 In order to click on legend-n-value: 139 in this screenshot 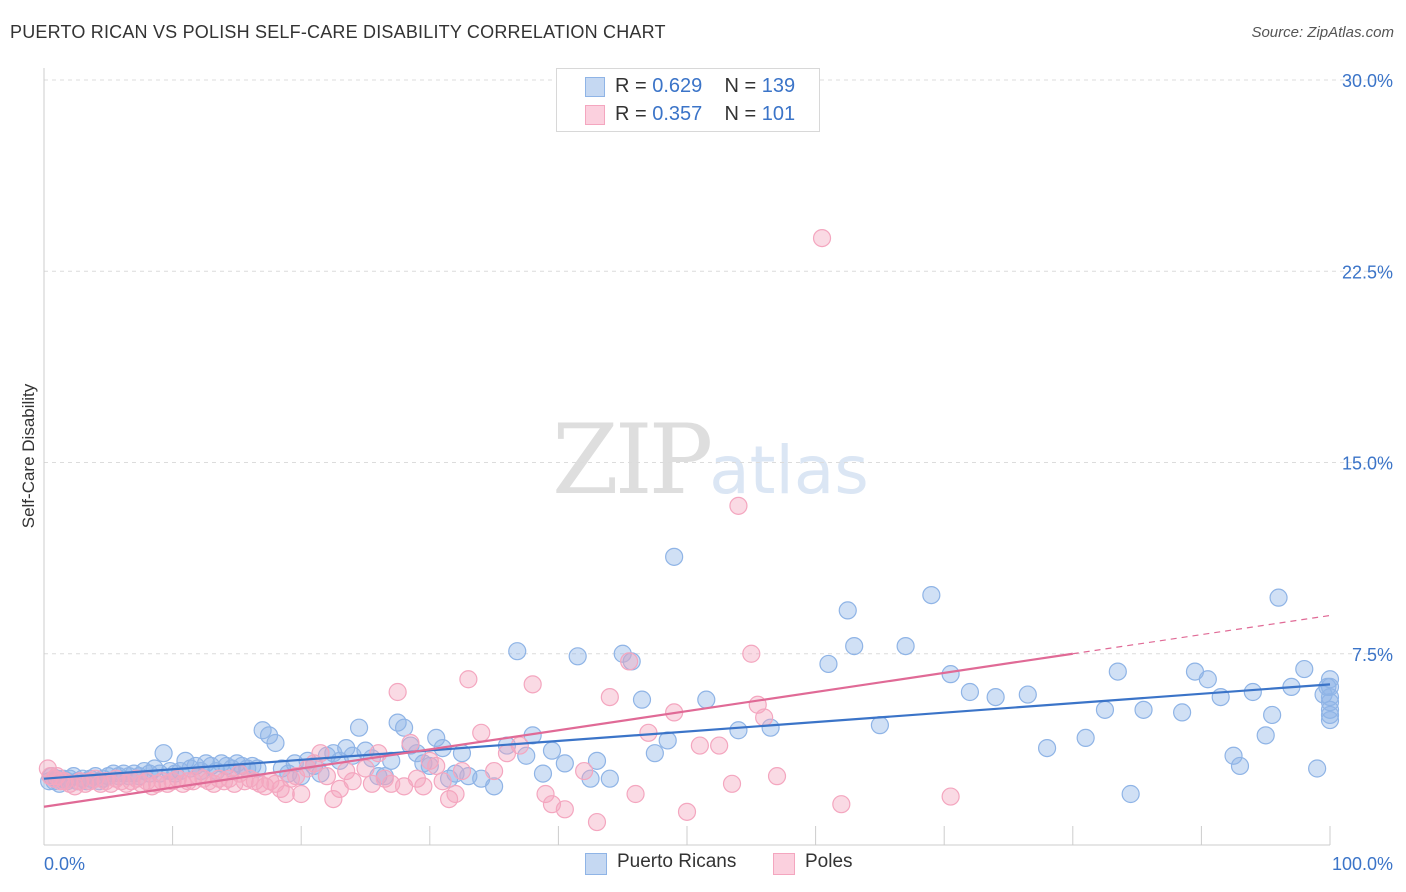, I will do `click(778, 86)`.